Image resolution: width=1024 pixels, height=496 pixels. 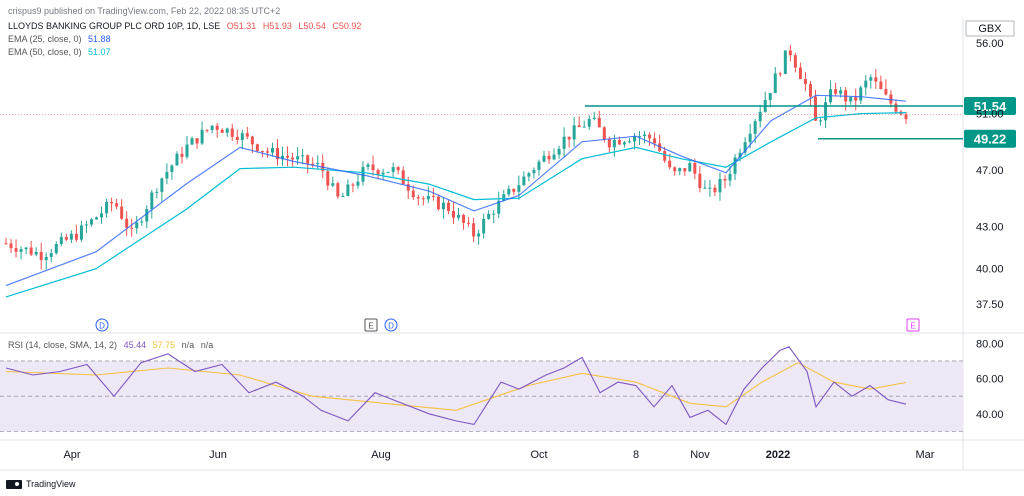 What do you see at coordinates (990, 270) in the screenshot?
I see `price-tick-label: 40.00` at bounding box center [990, 270].